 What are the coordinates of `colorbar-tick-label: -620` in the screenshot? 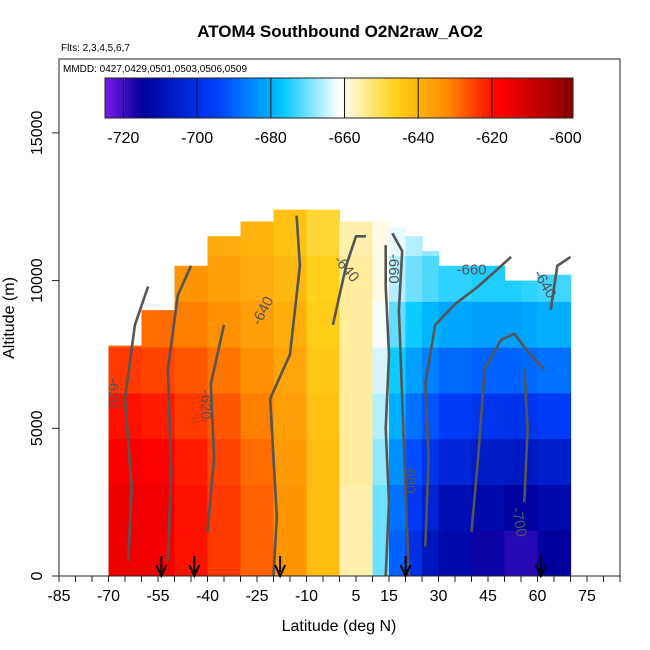 It's located at (492, 138).